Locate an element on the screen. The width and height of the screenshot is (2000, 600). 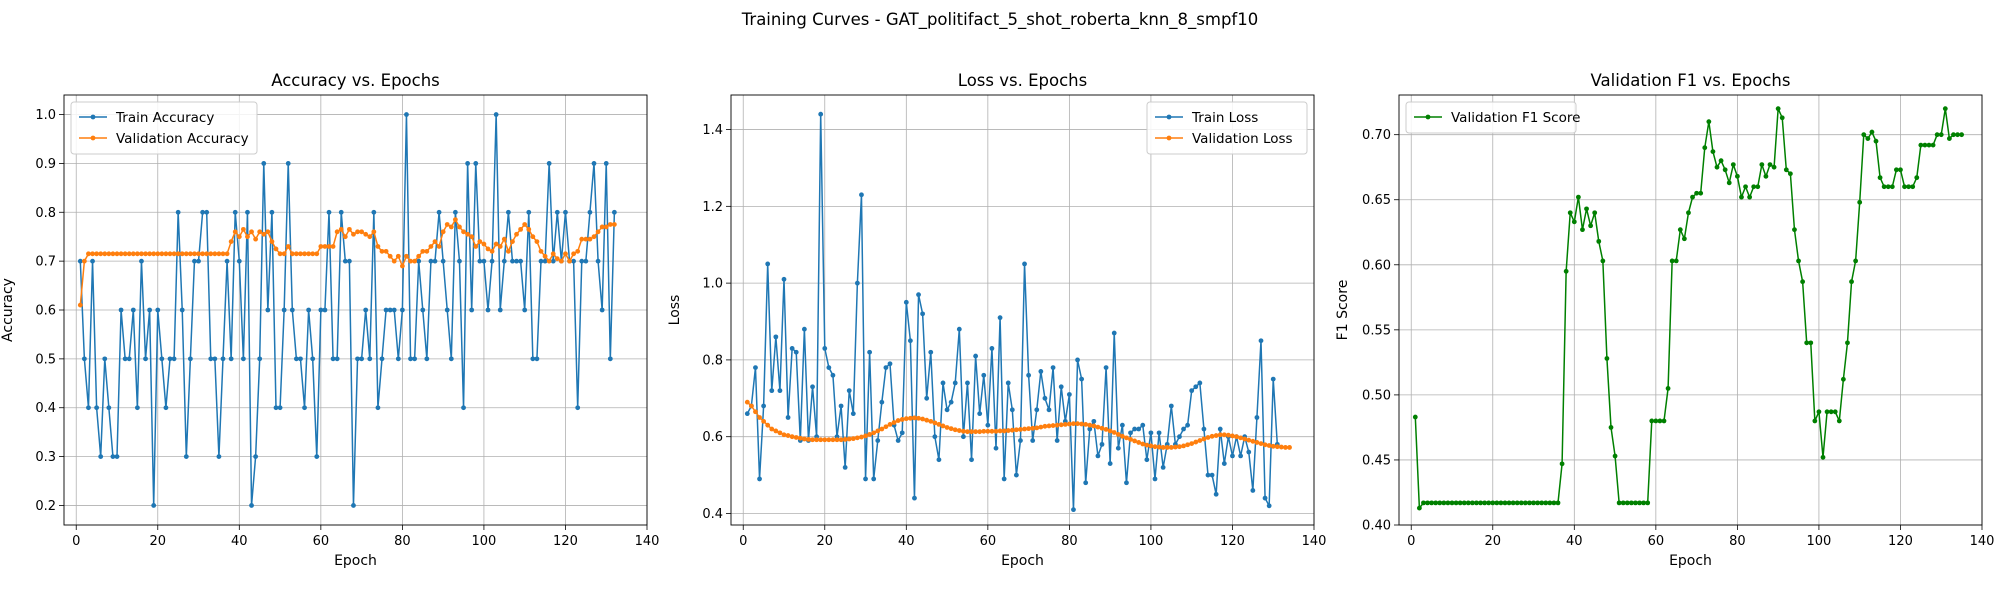
y-tick-label: 0.40 is located at coordinates (1376, 526).